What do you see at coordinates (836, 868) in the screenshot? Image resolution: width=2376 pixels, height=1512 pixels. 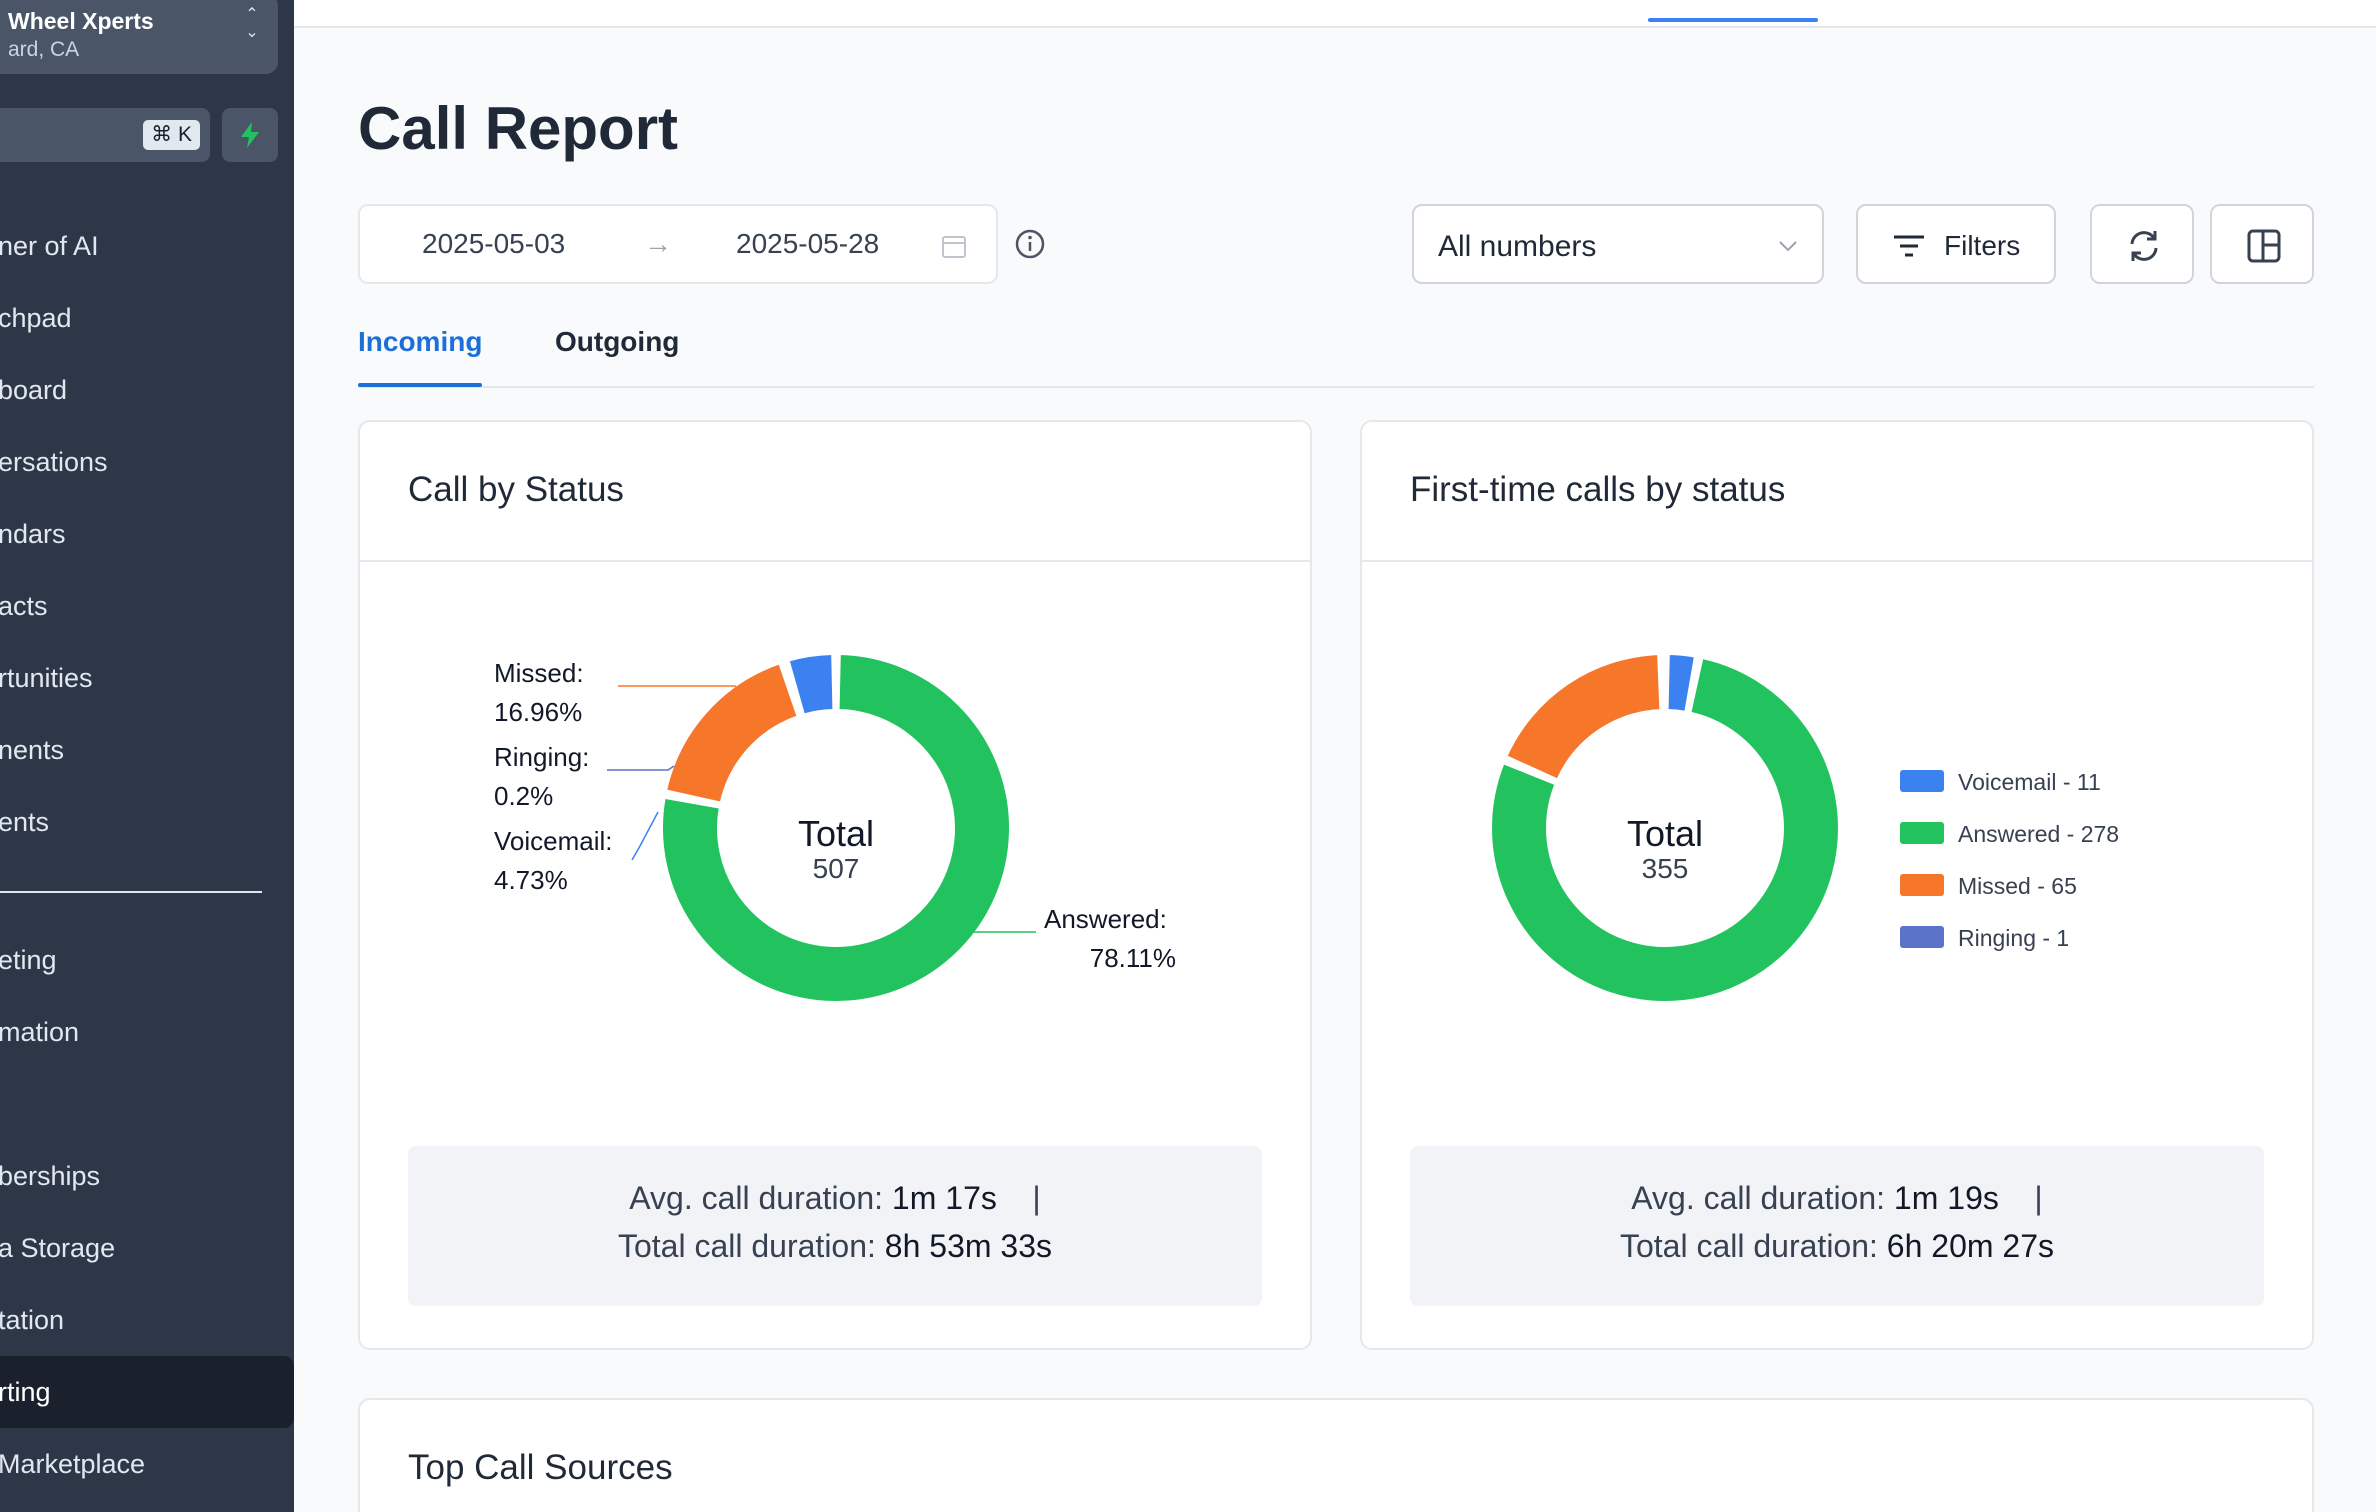 I see `donut-center-value: 507` at bounding box center [836, 868].